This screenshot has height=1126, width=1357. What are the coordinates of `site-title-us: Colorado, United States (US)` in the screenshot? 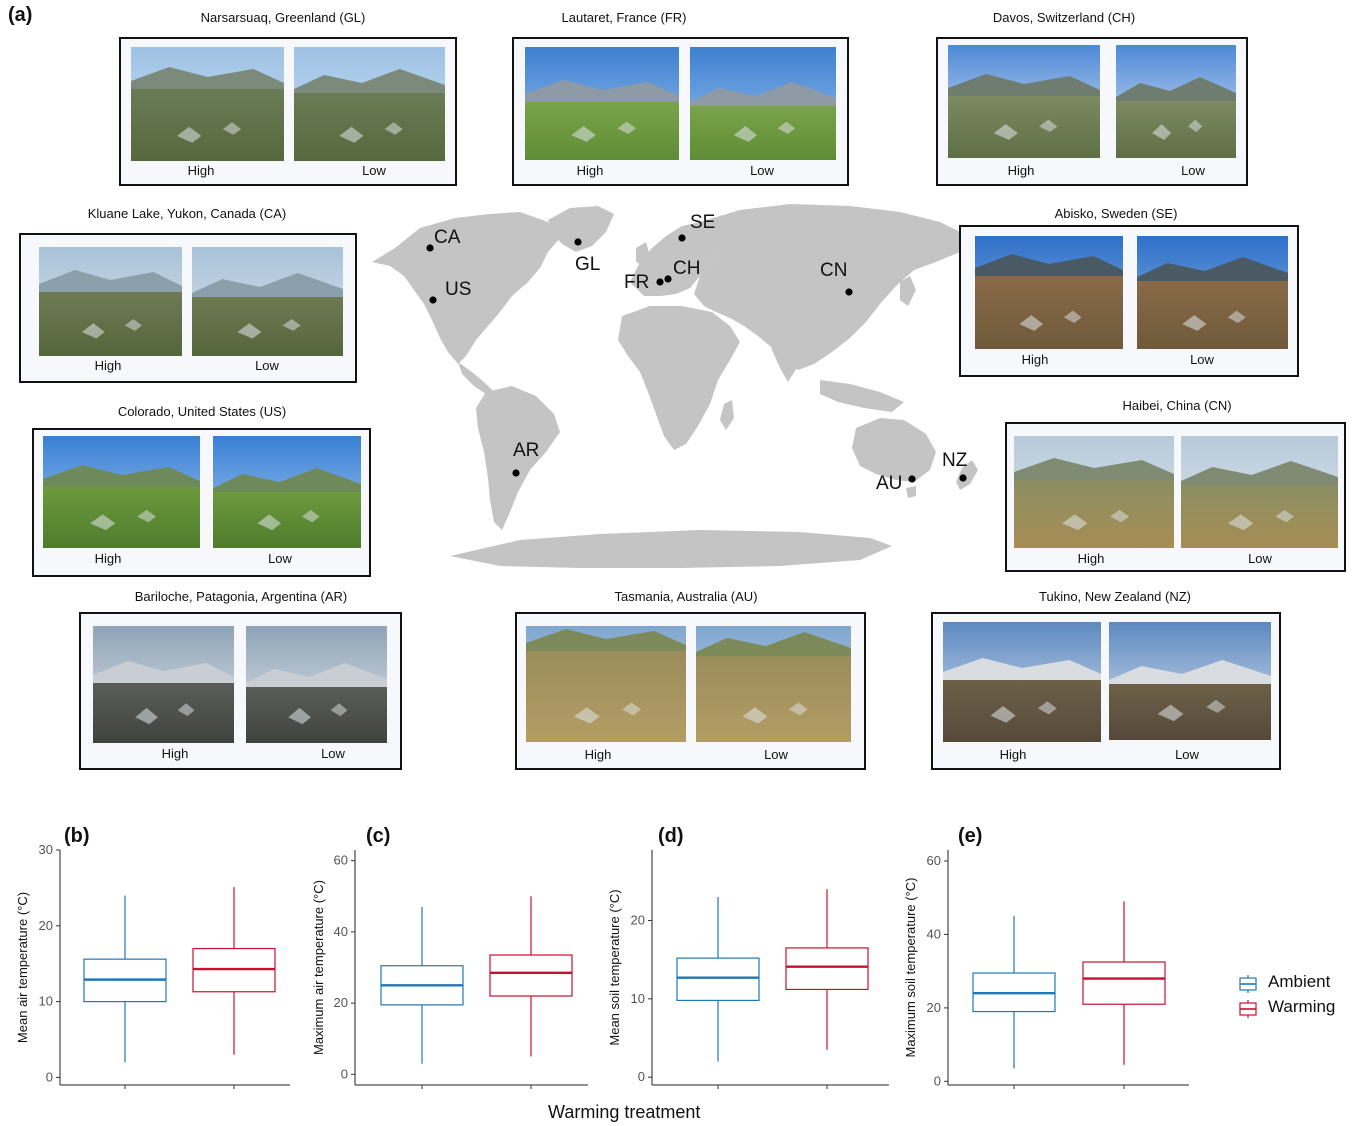 It's located at (202, 411).